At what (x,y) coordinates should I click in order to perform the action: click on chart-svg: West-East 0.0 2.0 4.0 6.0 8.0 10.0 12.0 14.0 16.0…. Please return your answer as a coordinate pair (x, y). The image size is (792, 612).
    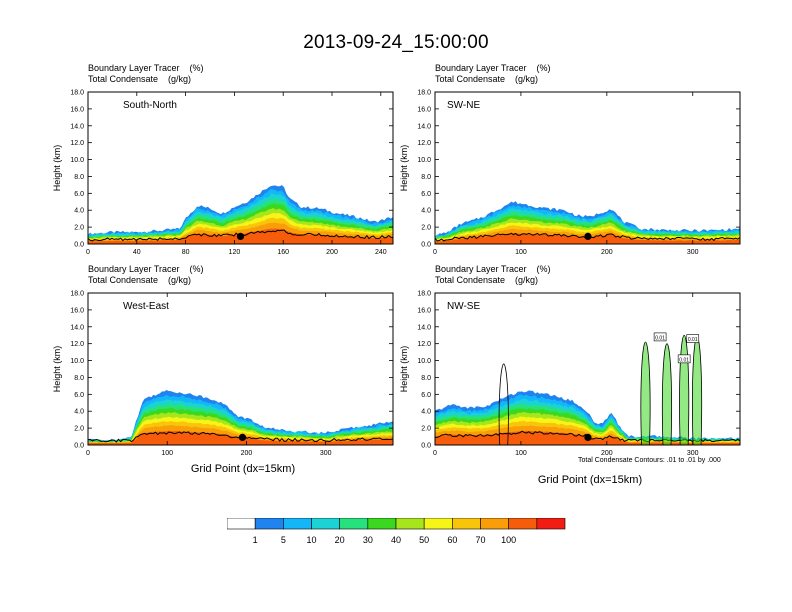
    Looking at the image, I should click on (223, 374).